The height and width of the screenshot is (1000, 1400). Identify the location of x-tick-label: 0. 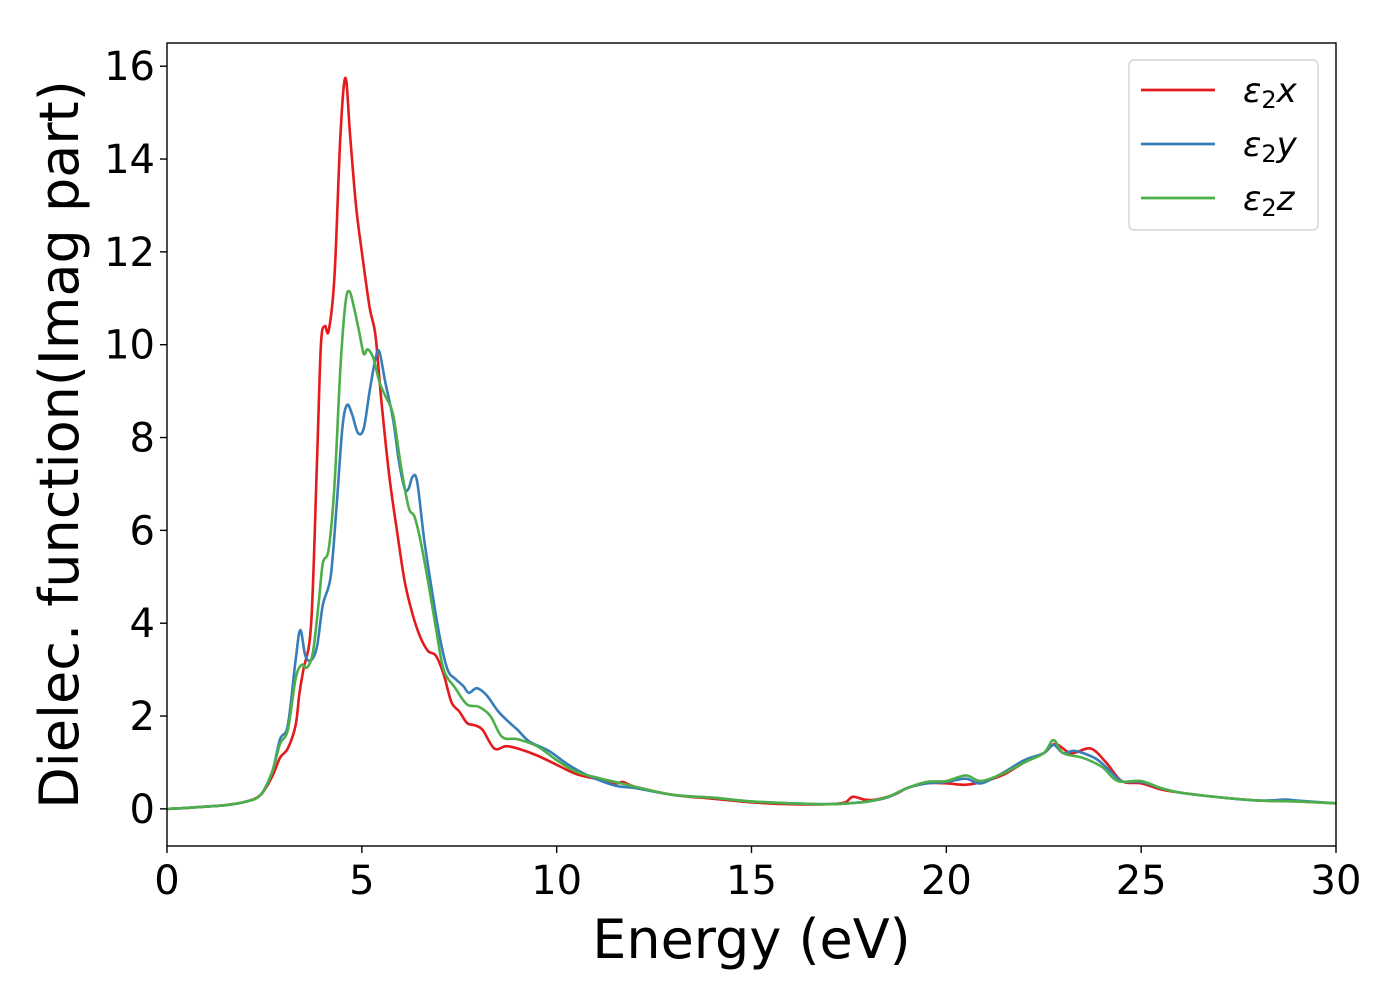
(166, 881).